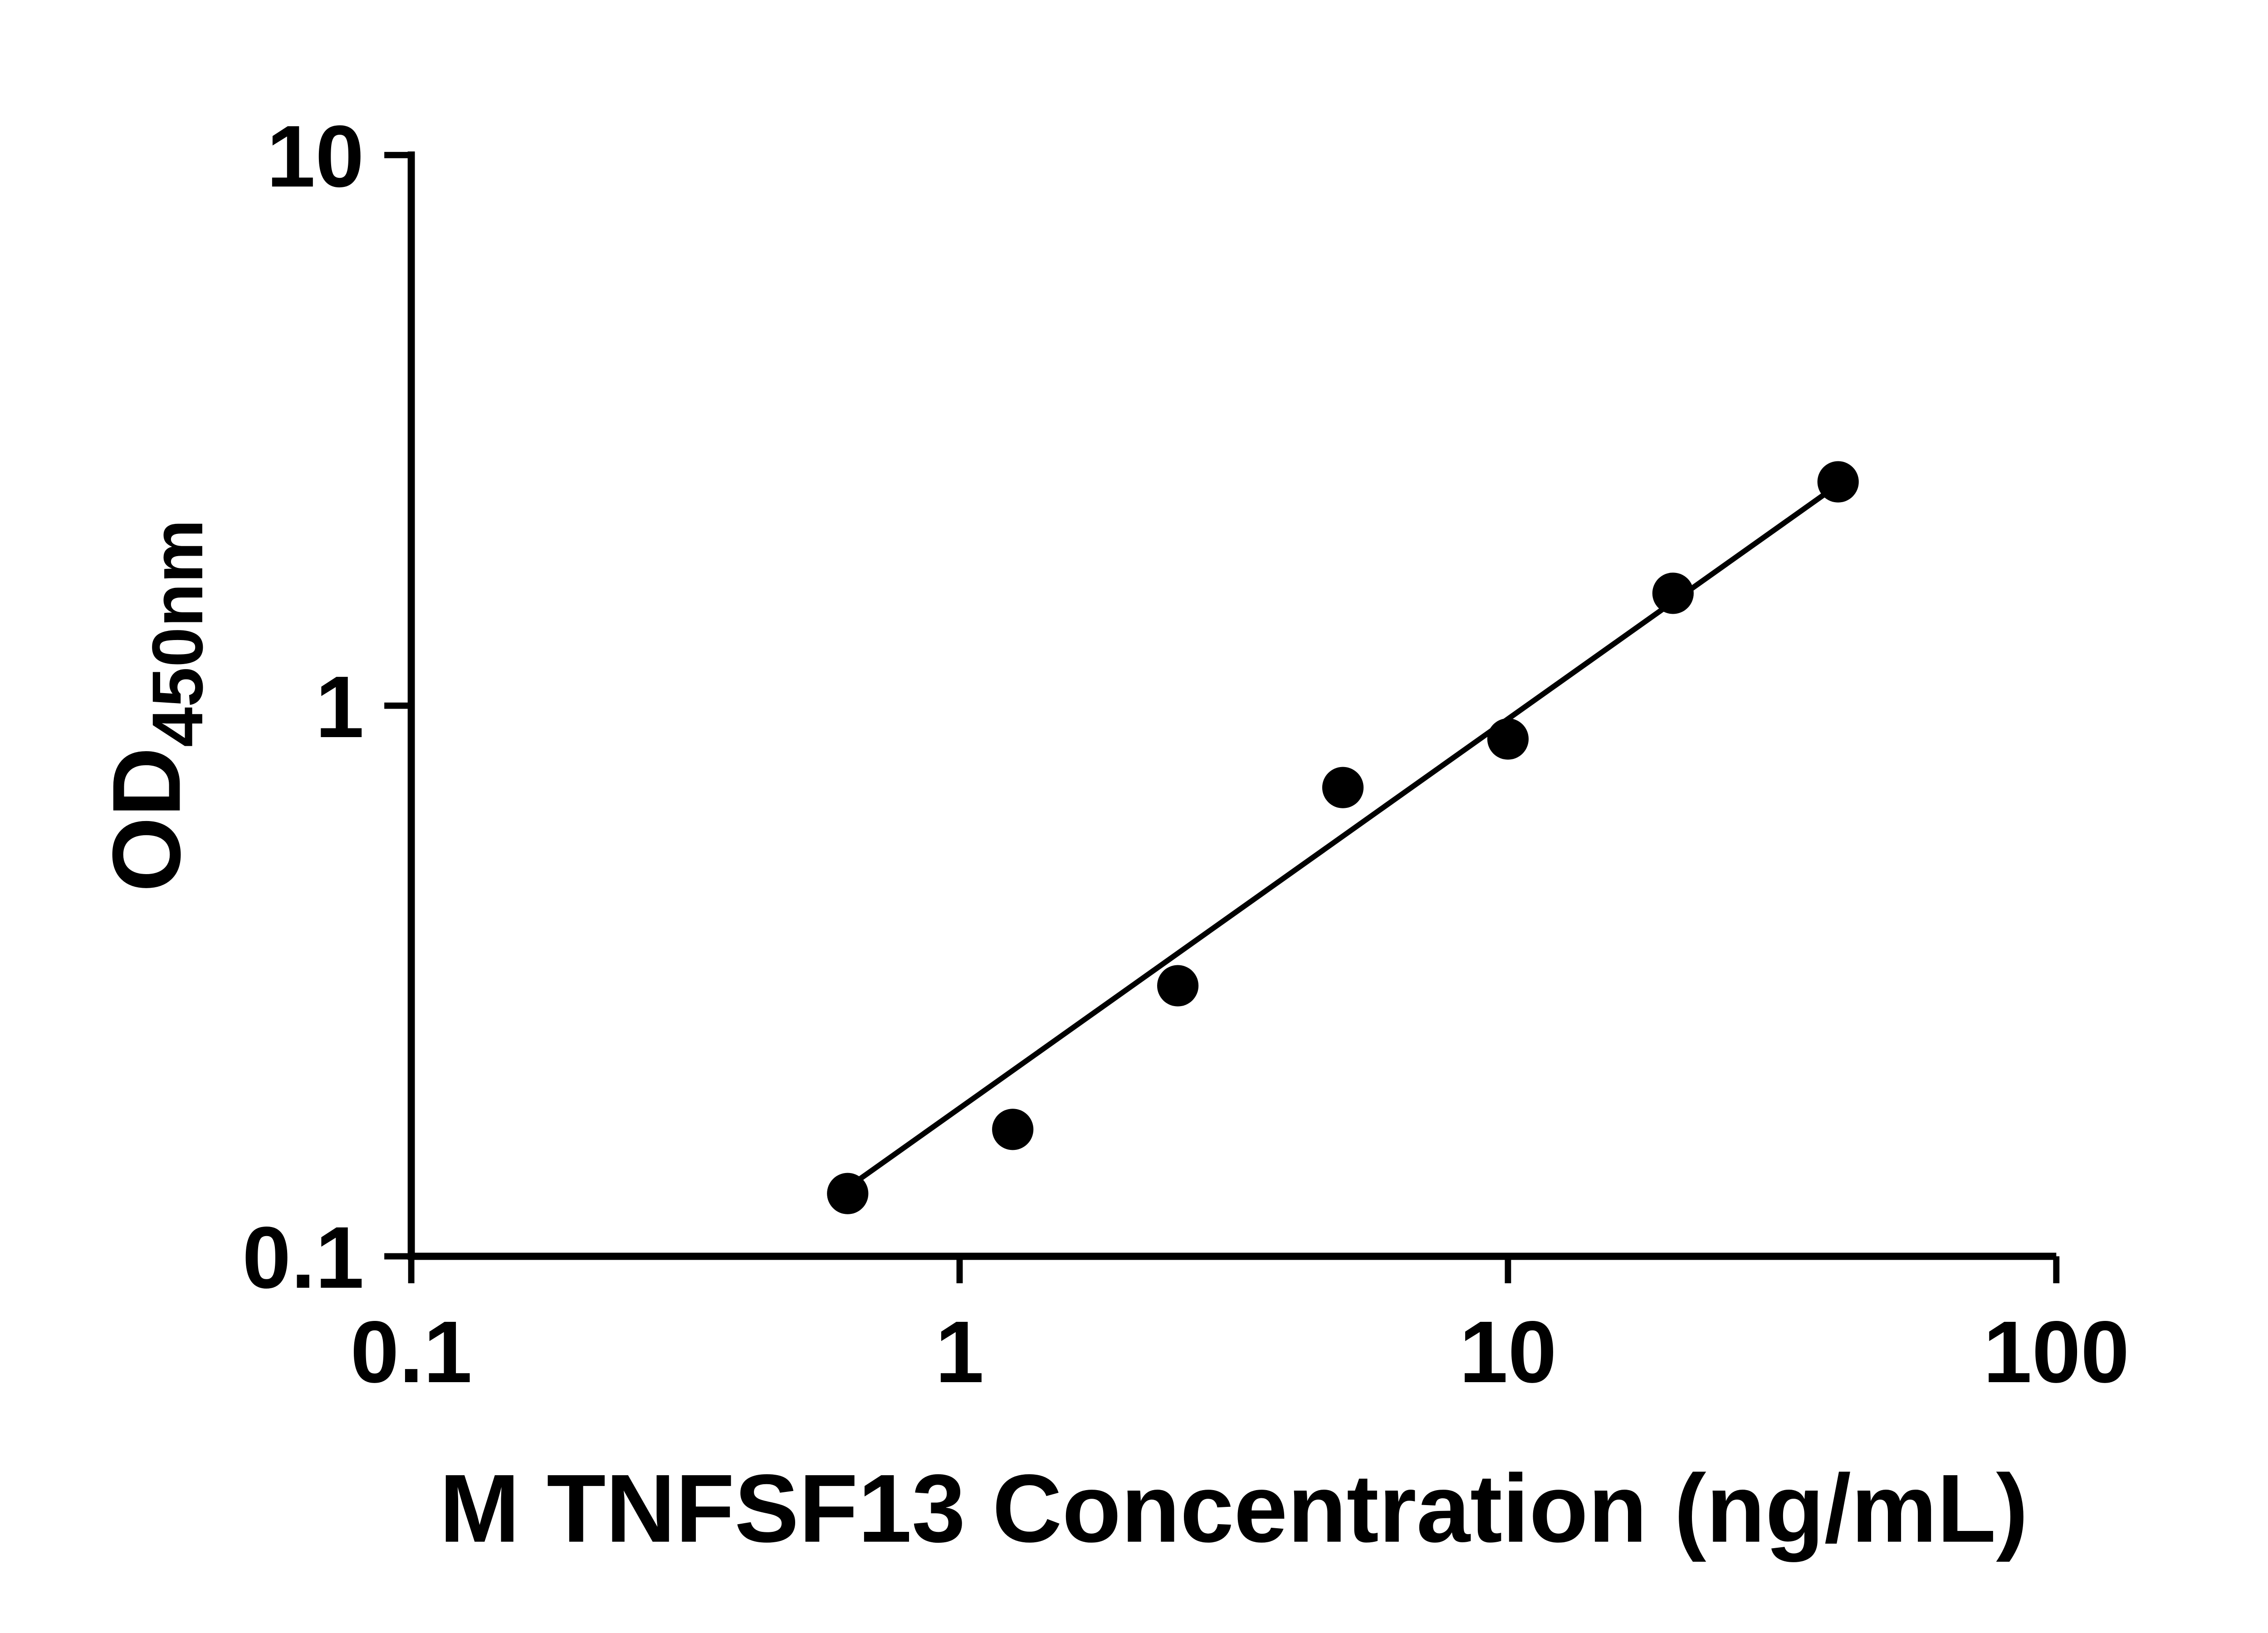  Describe the element at coordinates (303, 1257) in the screenshot. I see `y-tick-label: 0.1` at that location.